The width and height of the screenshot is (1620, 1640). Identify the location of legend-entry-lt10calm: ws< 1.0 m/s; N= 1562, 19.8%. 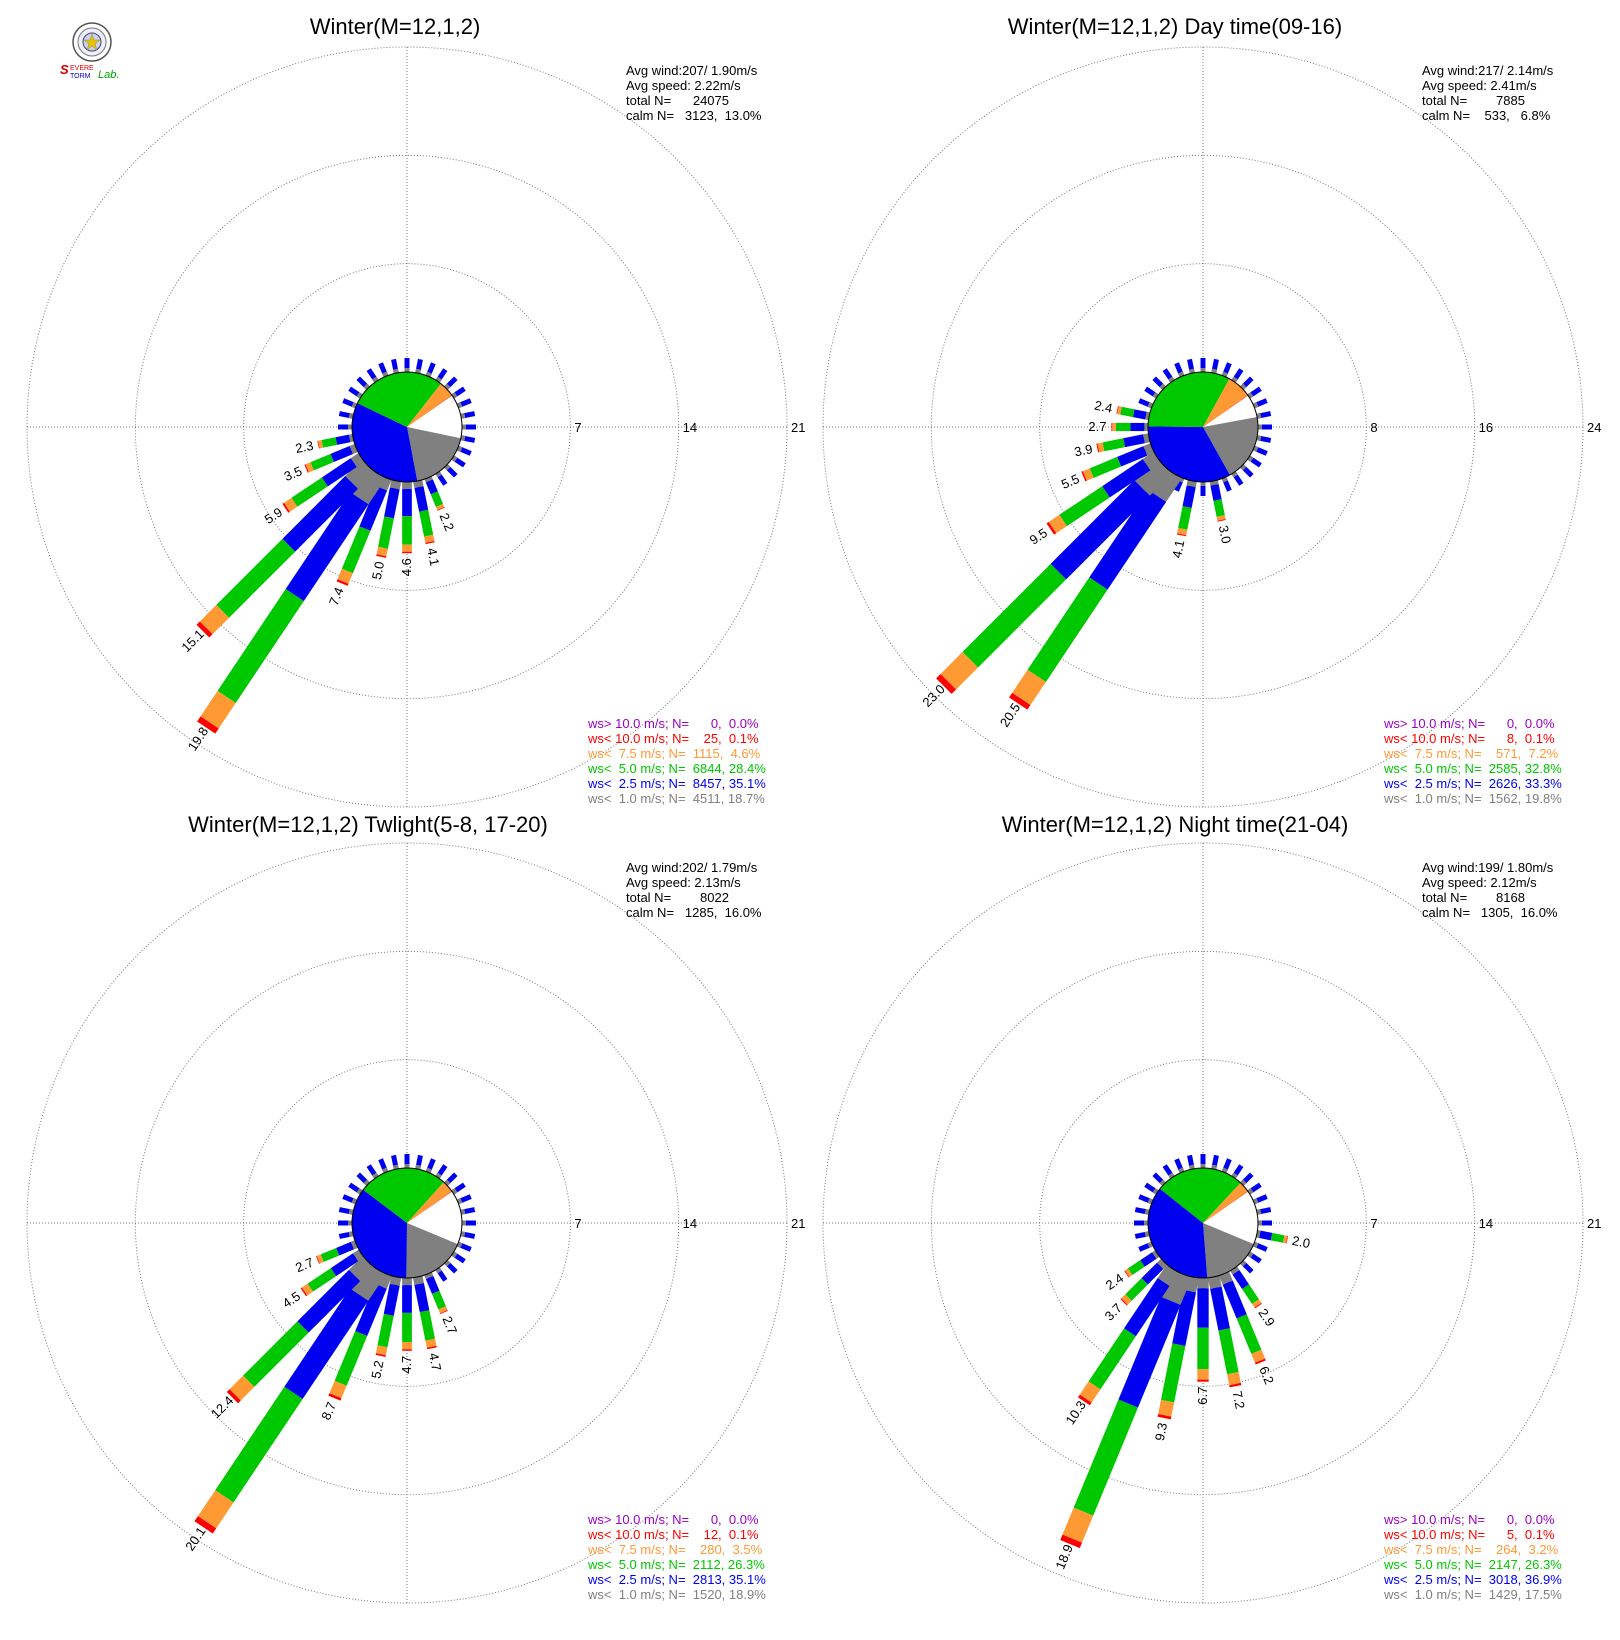
(1472, 798).